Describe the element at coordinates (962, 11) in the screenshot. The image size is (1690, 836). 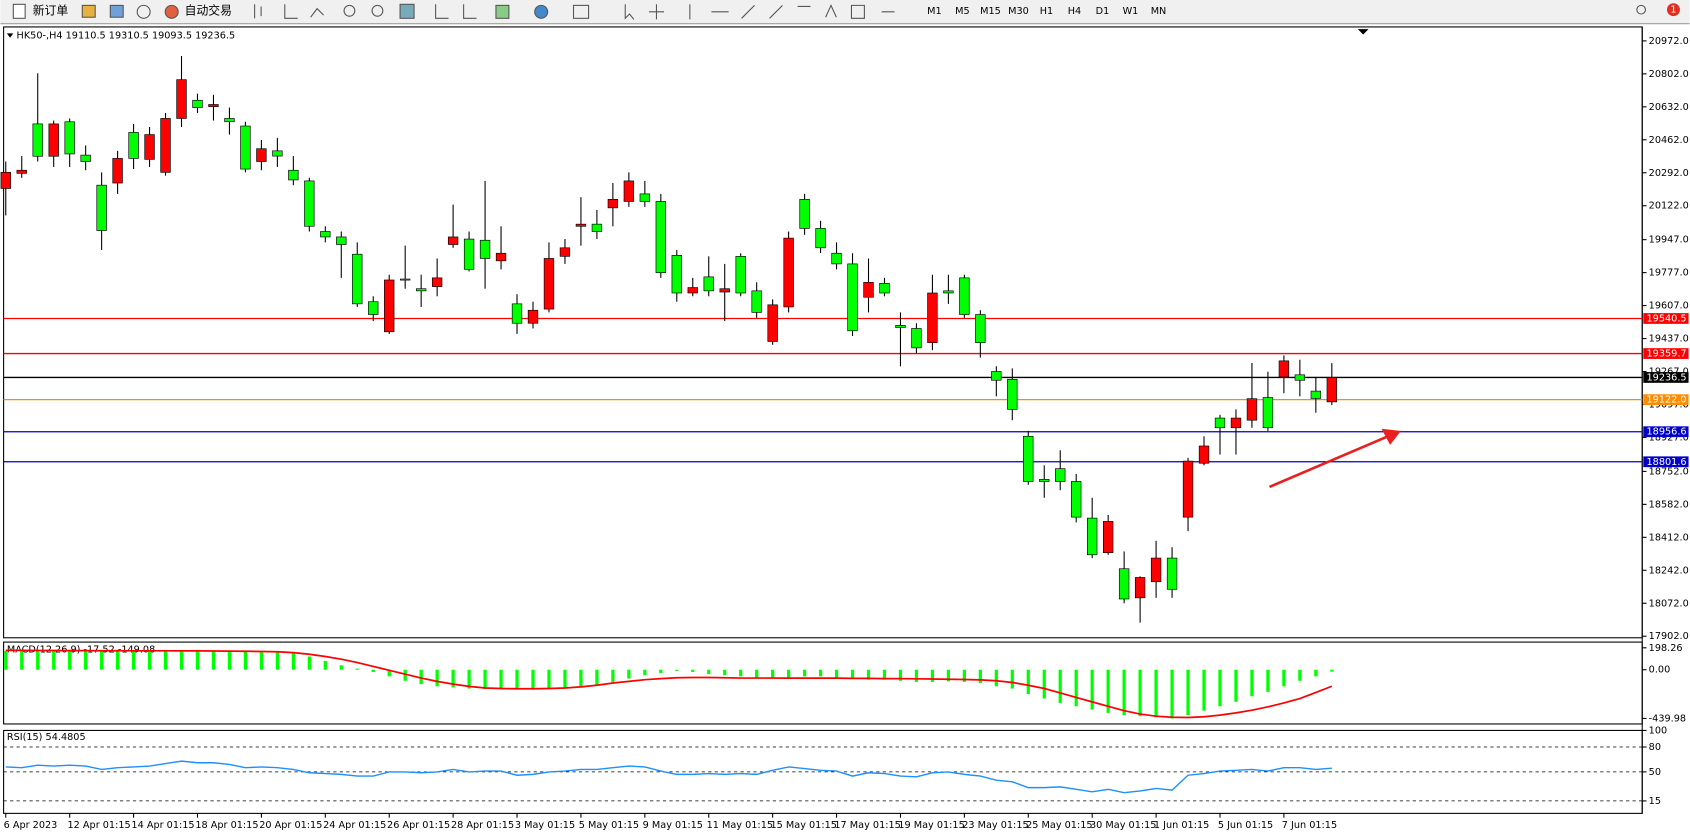
I see `timeframe-button: M5` at that location.